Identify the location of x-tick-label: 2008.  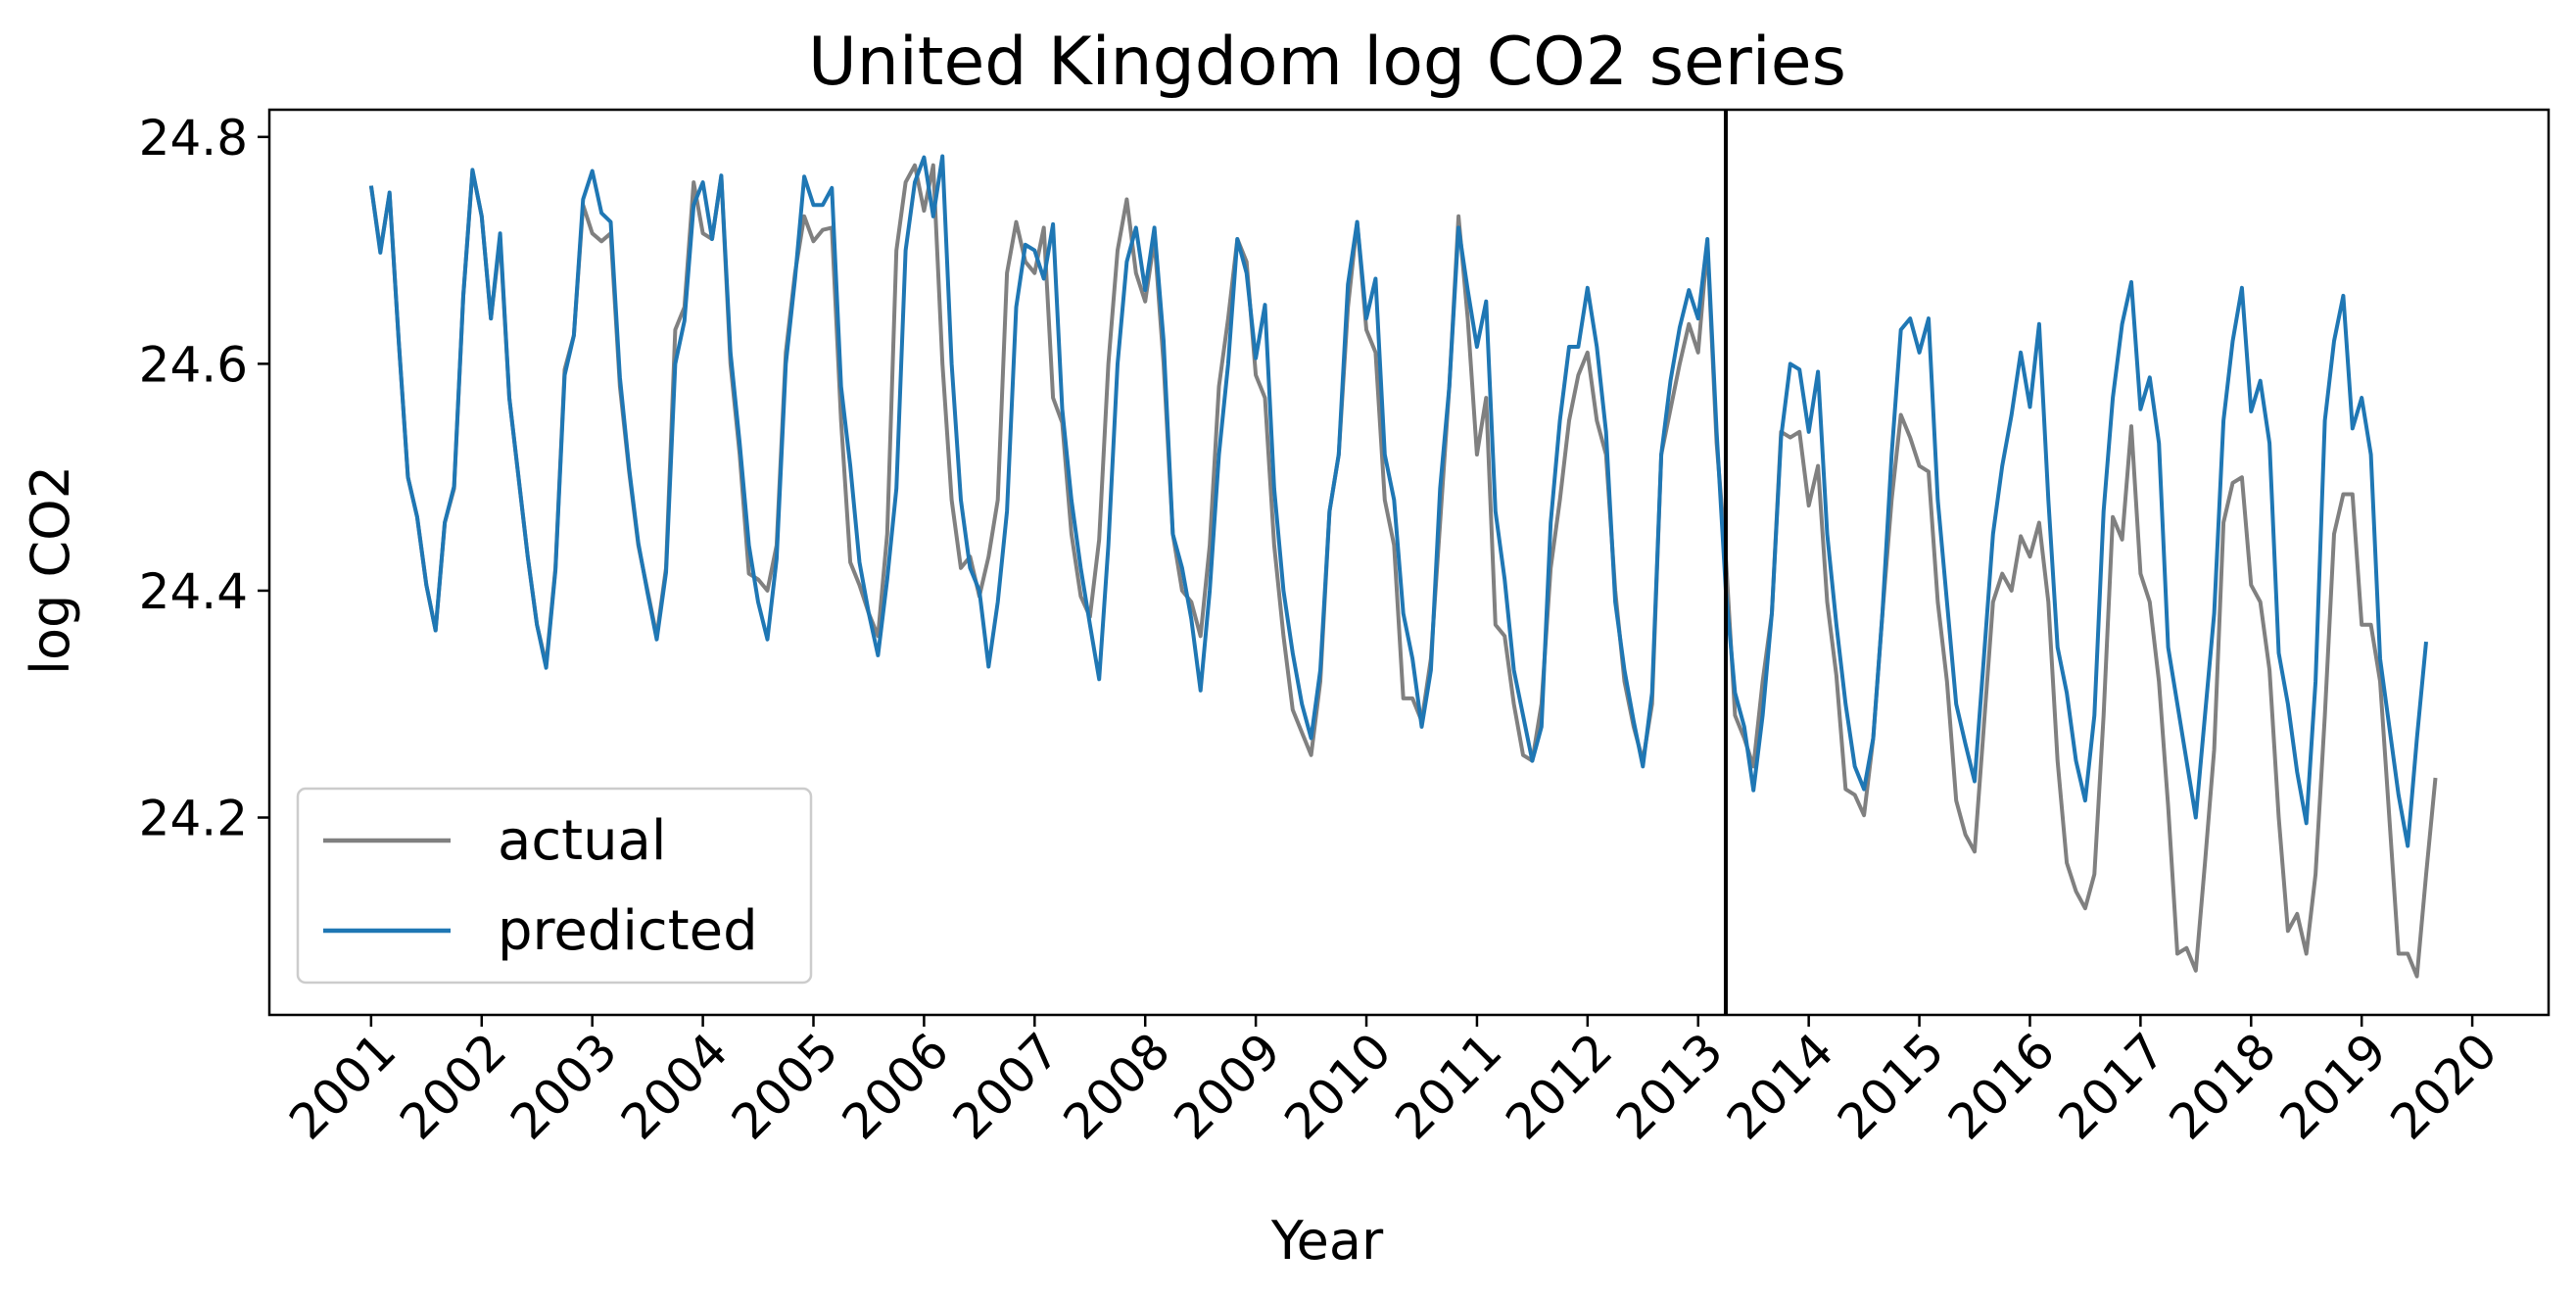
(1117, 1086).